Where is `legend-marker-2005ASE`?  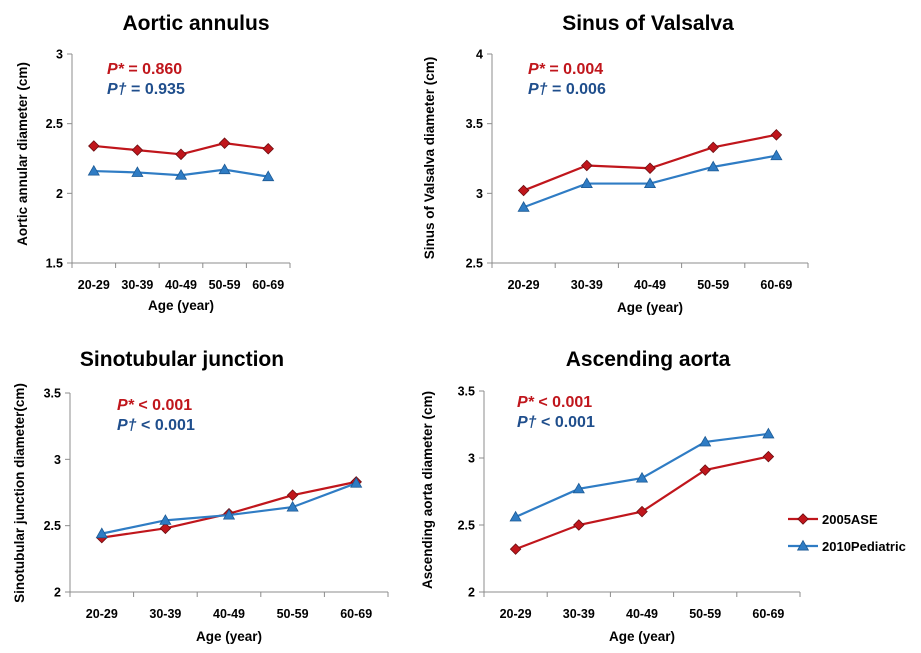 legend-marker-2005ASE is located at coordinates (803, 519).